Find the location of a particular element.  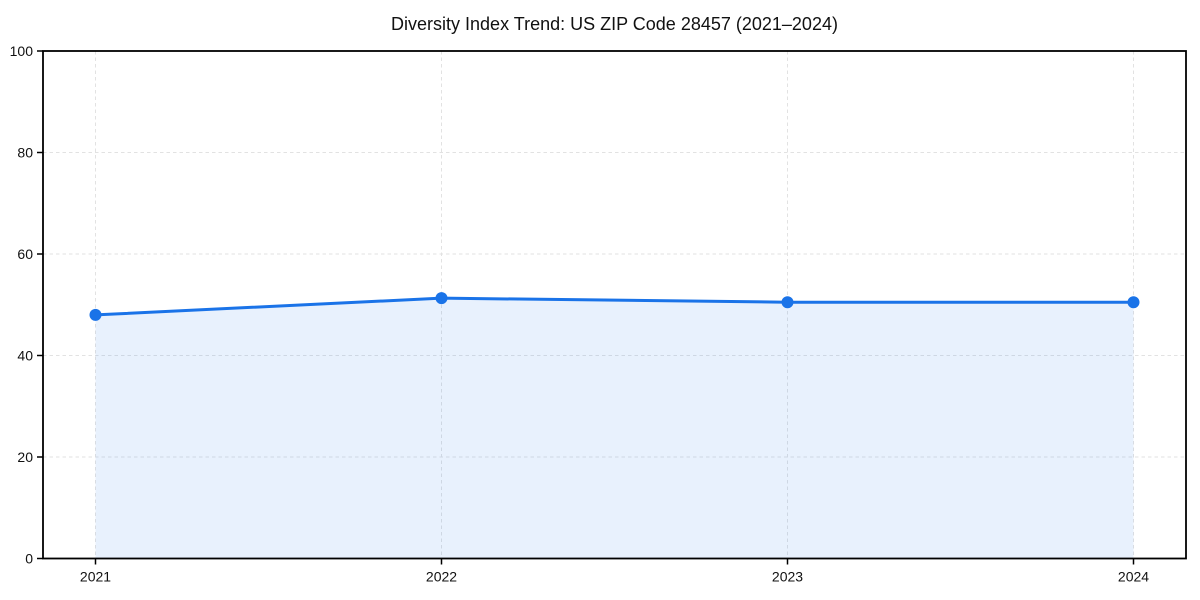

data-point-2024 is located at coordinates (1133, 302).